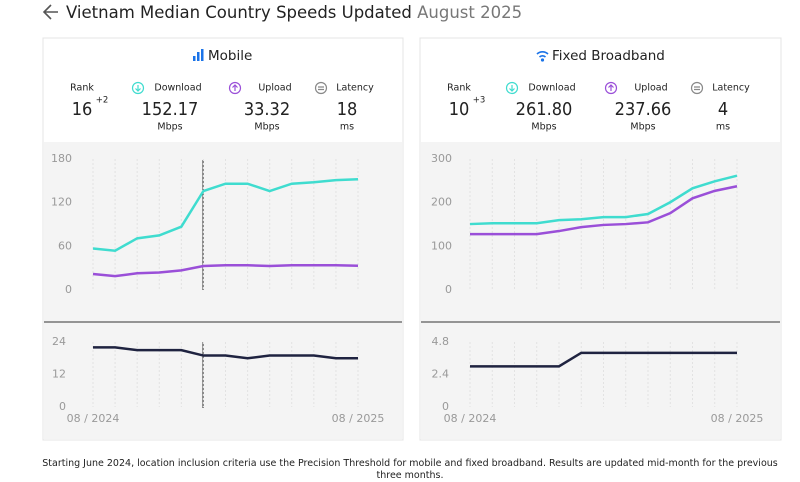  Describe the element at coordinates (170, 109) in the screenshot. I see `stat-value: 152.17` at that location.